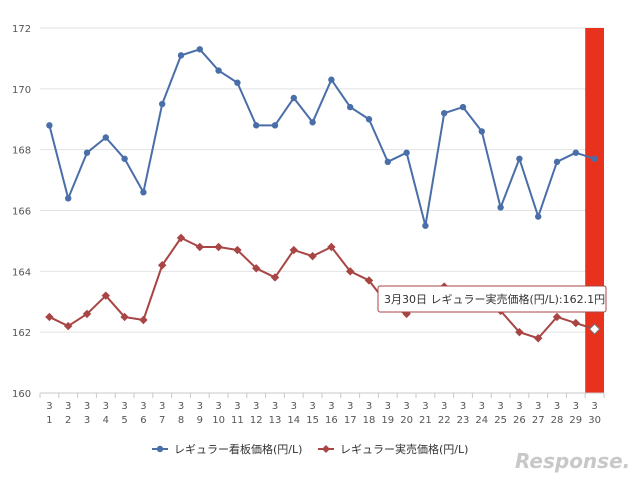 The image size is (640, 480). What do you see at coordinates (181, 420) in the screenshot?
I see `x-tick-label-day: 8` at bounding box center [181, 420].